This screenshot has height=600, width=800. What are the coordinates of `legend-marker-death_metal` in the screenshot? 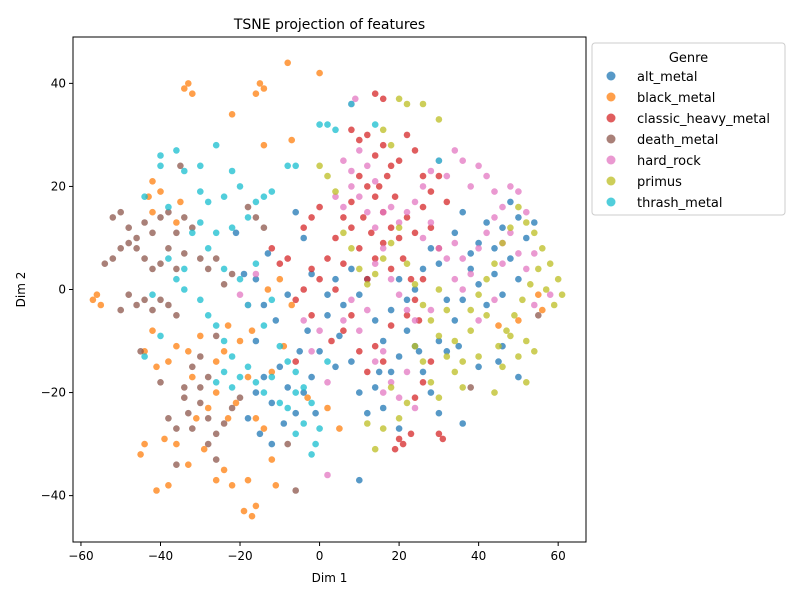 It's located at (611, 139).